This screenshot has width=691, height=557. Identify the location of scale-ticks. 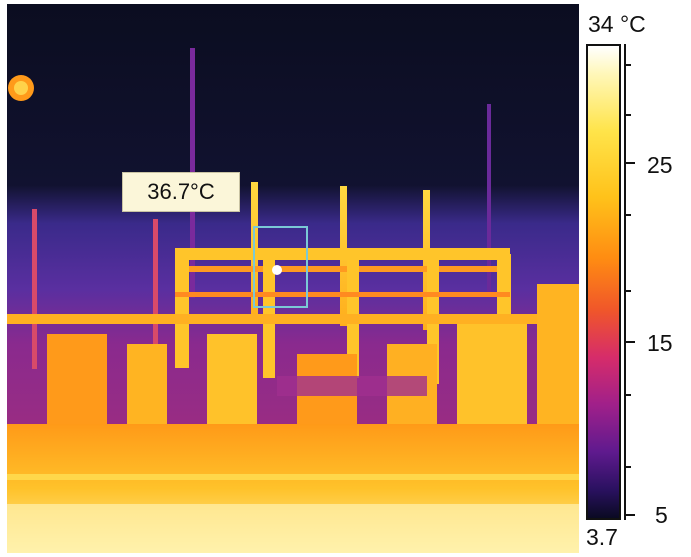
(632, 282).